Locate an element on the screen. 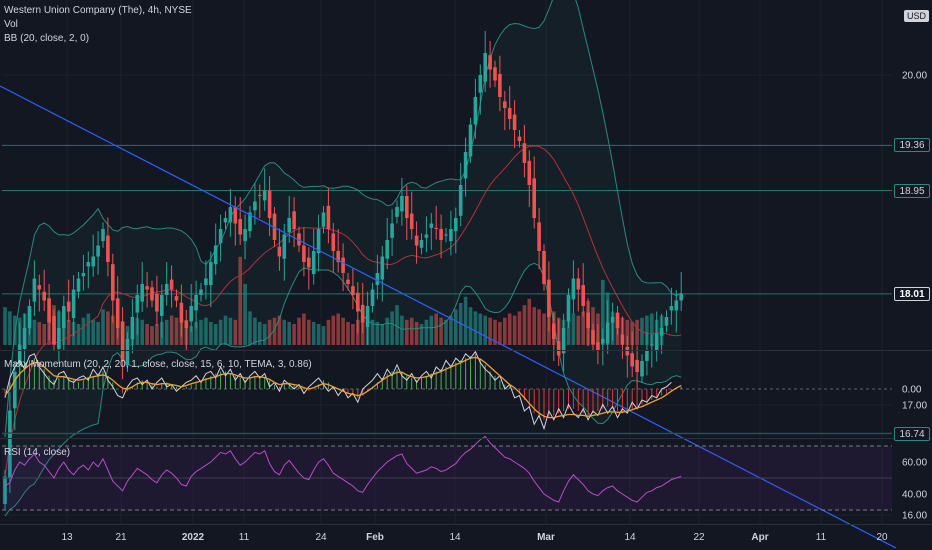 The height and width of the screenshot is (550, 932). price-level-tag: 18.95 is located at coordinates (912, 190).